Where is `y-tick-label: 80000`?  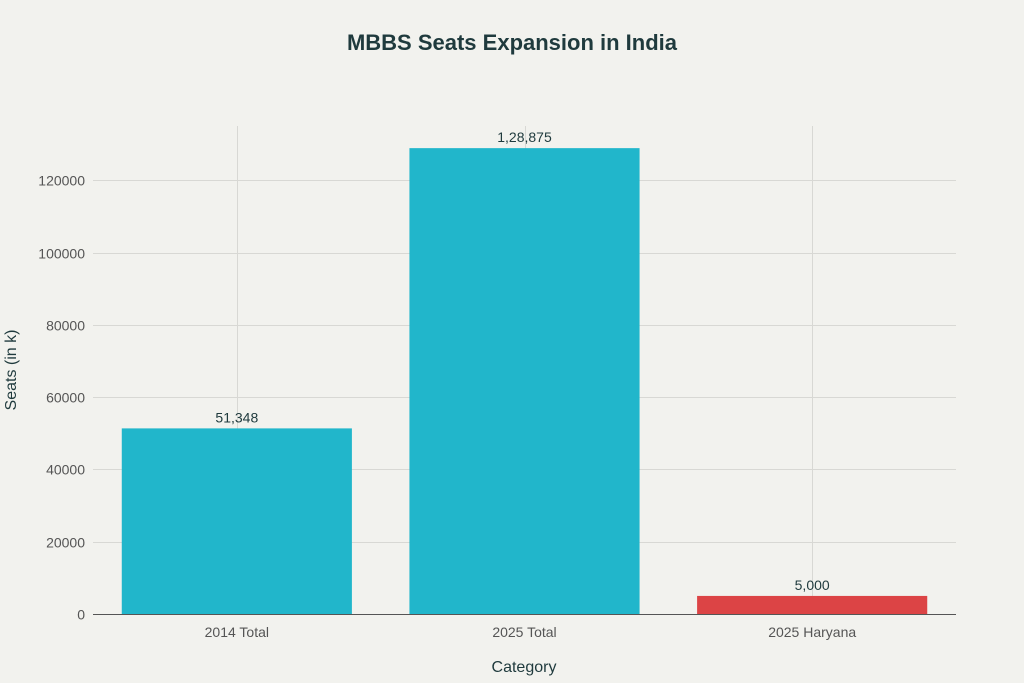 y-tick-label: 80000 is located at coordinates (65, 326).